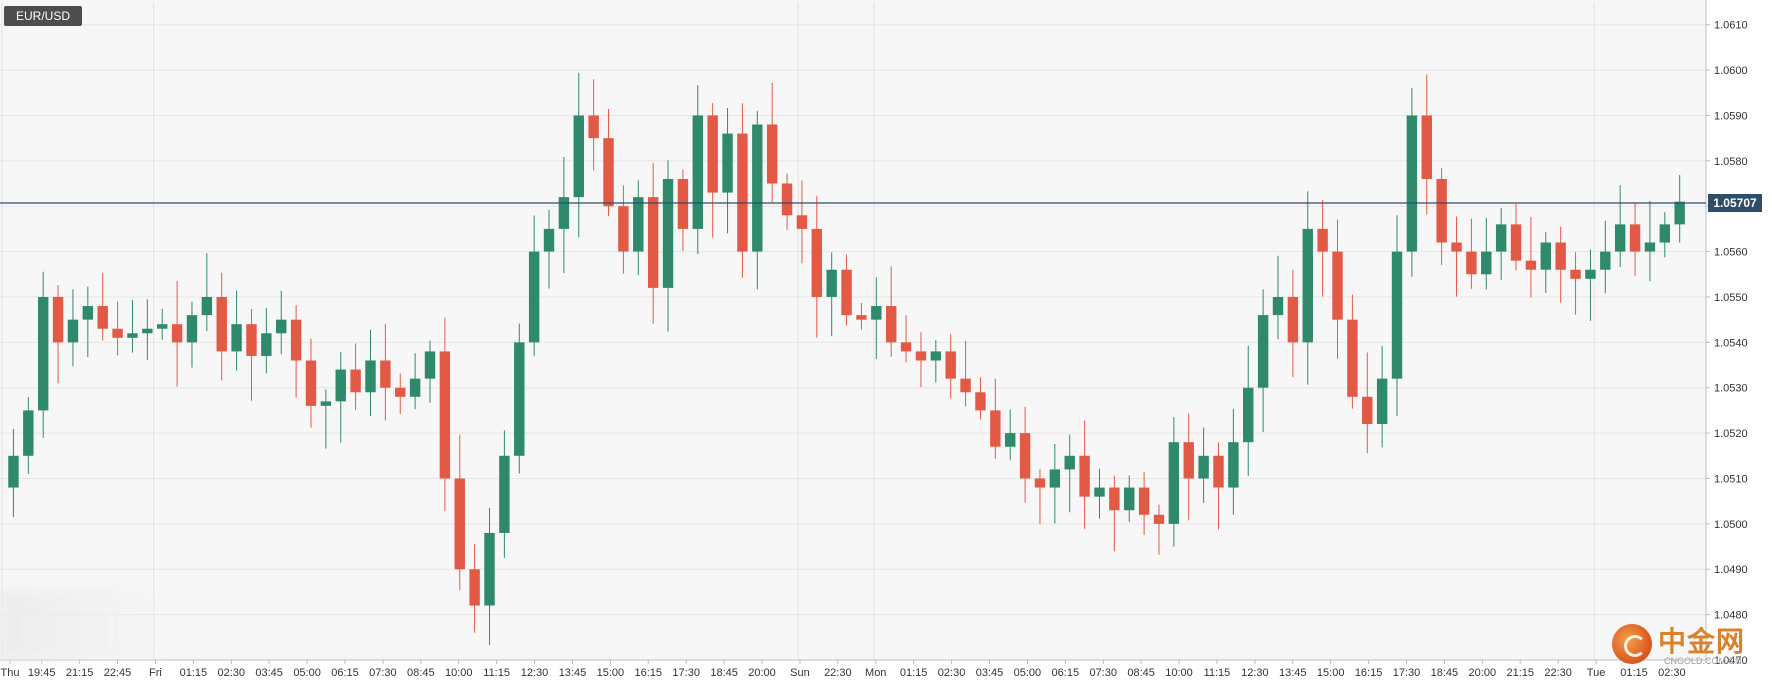  I want to click on y-tick-label: 1.0610, so click(1731, 26).